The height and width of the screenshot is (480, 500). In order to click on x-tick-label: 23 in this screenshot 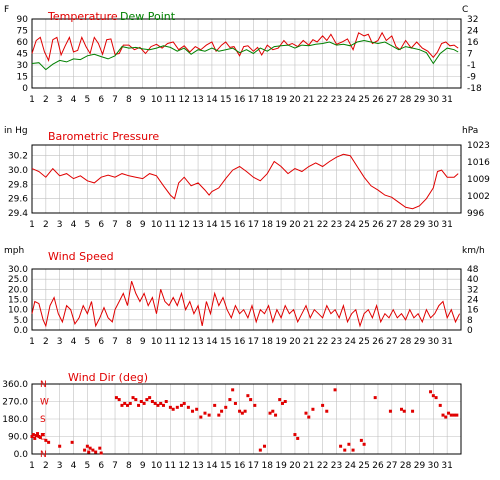, I will do `click(336, 466)`.